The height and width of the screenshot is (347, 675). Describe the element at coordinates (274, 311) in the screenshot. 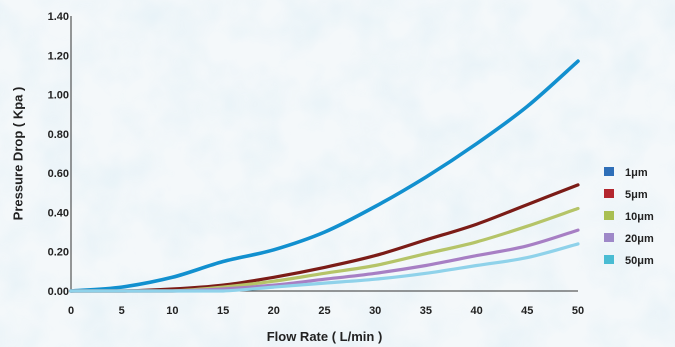

I see `x-tick-label: 20` at that location.